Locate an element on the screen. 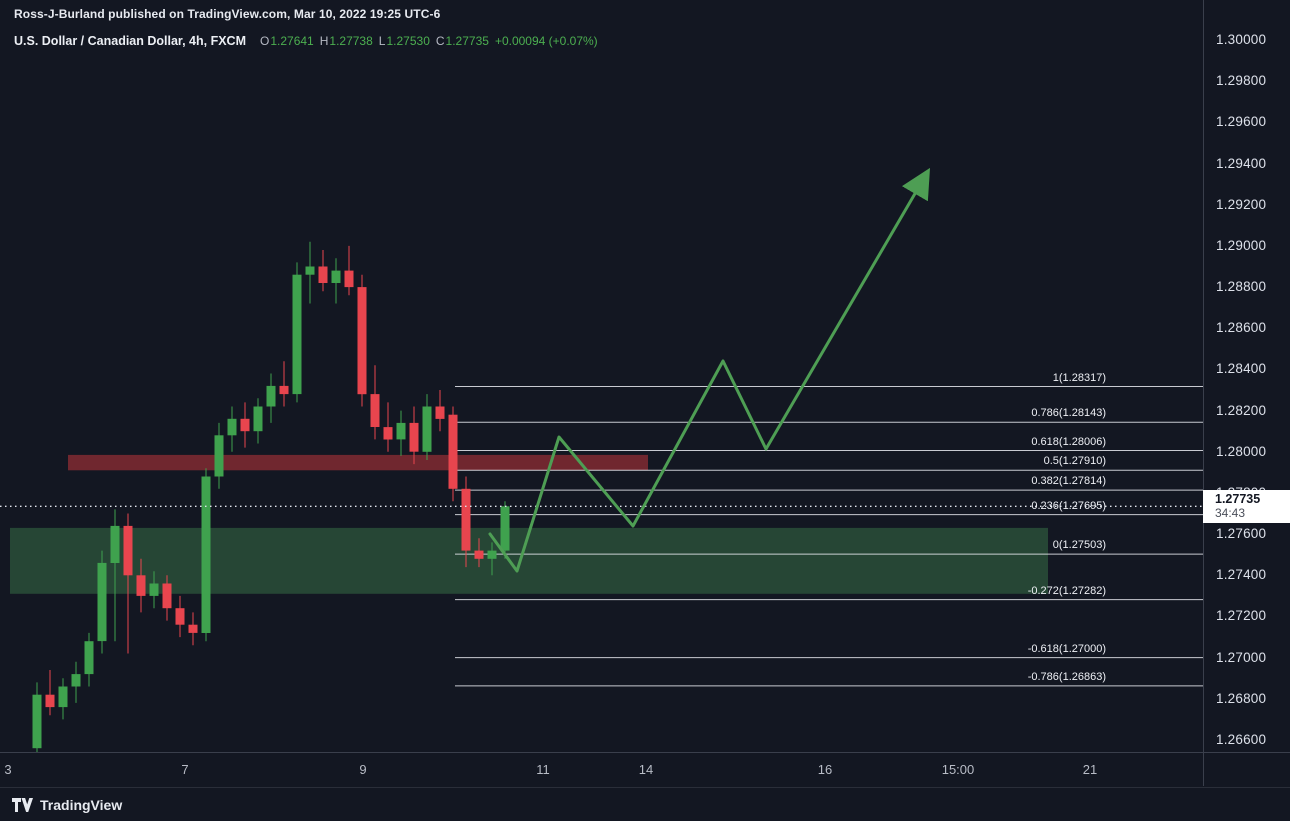 The width and height of the screenshot is (1290, 821). ohlc-close-value: 1.27735 is located at coordinates (467, 41).